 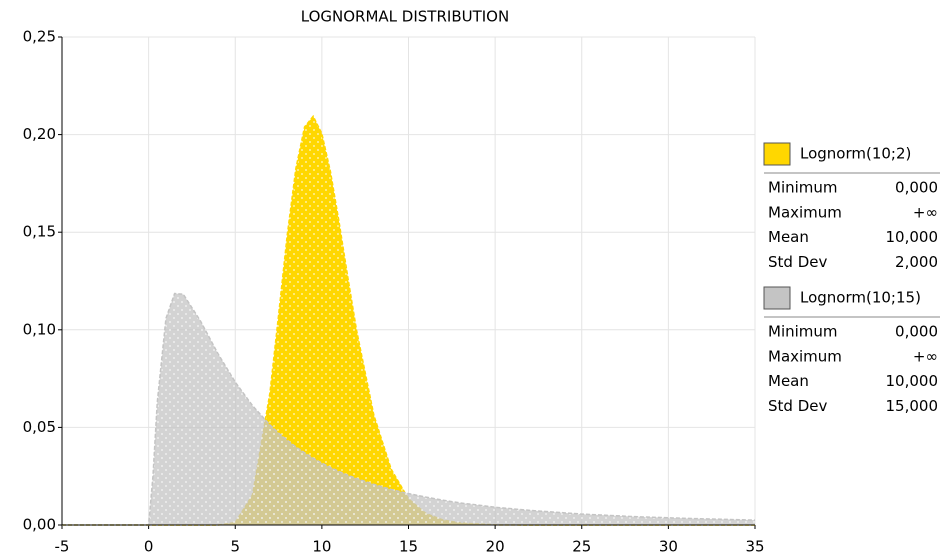 I want to click on x-tick-label: 30, so click(x=668, y=547).